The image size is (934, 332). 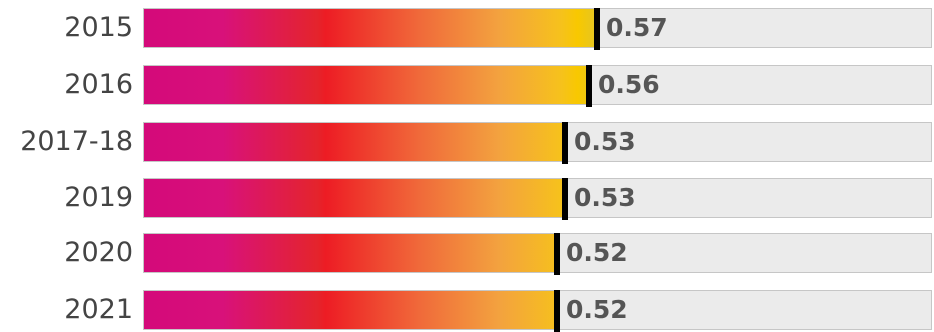 I want to click on category-label: 2019, so click(x=98, y=197).